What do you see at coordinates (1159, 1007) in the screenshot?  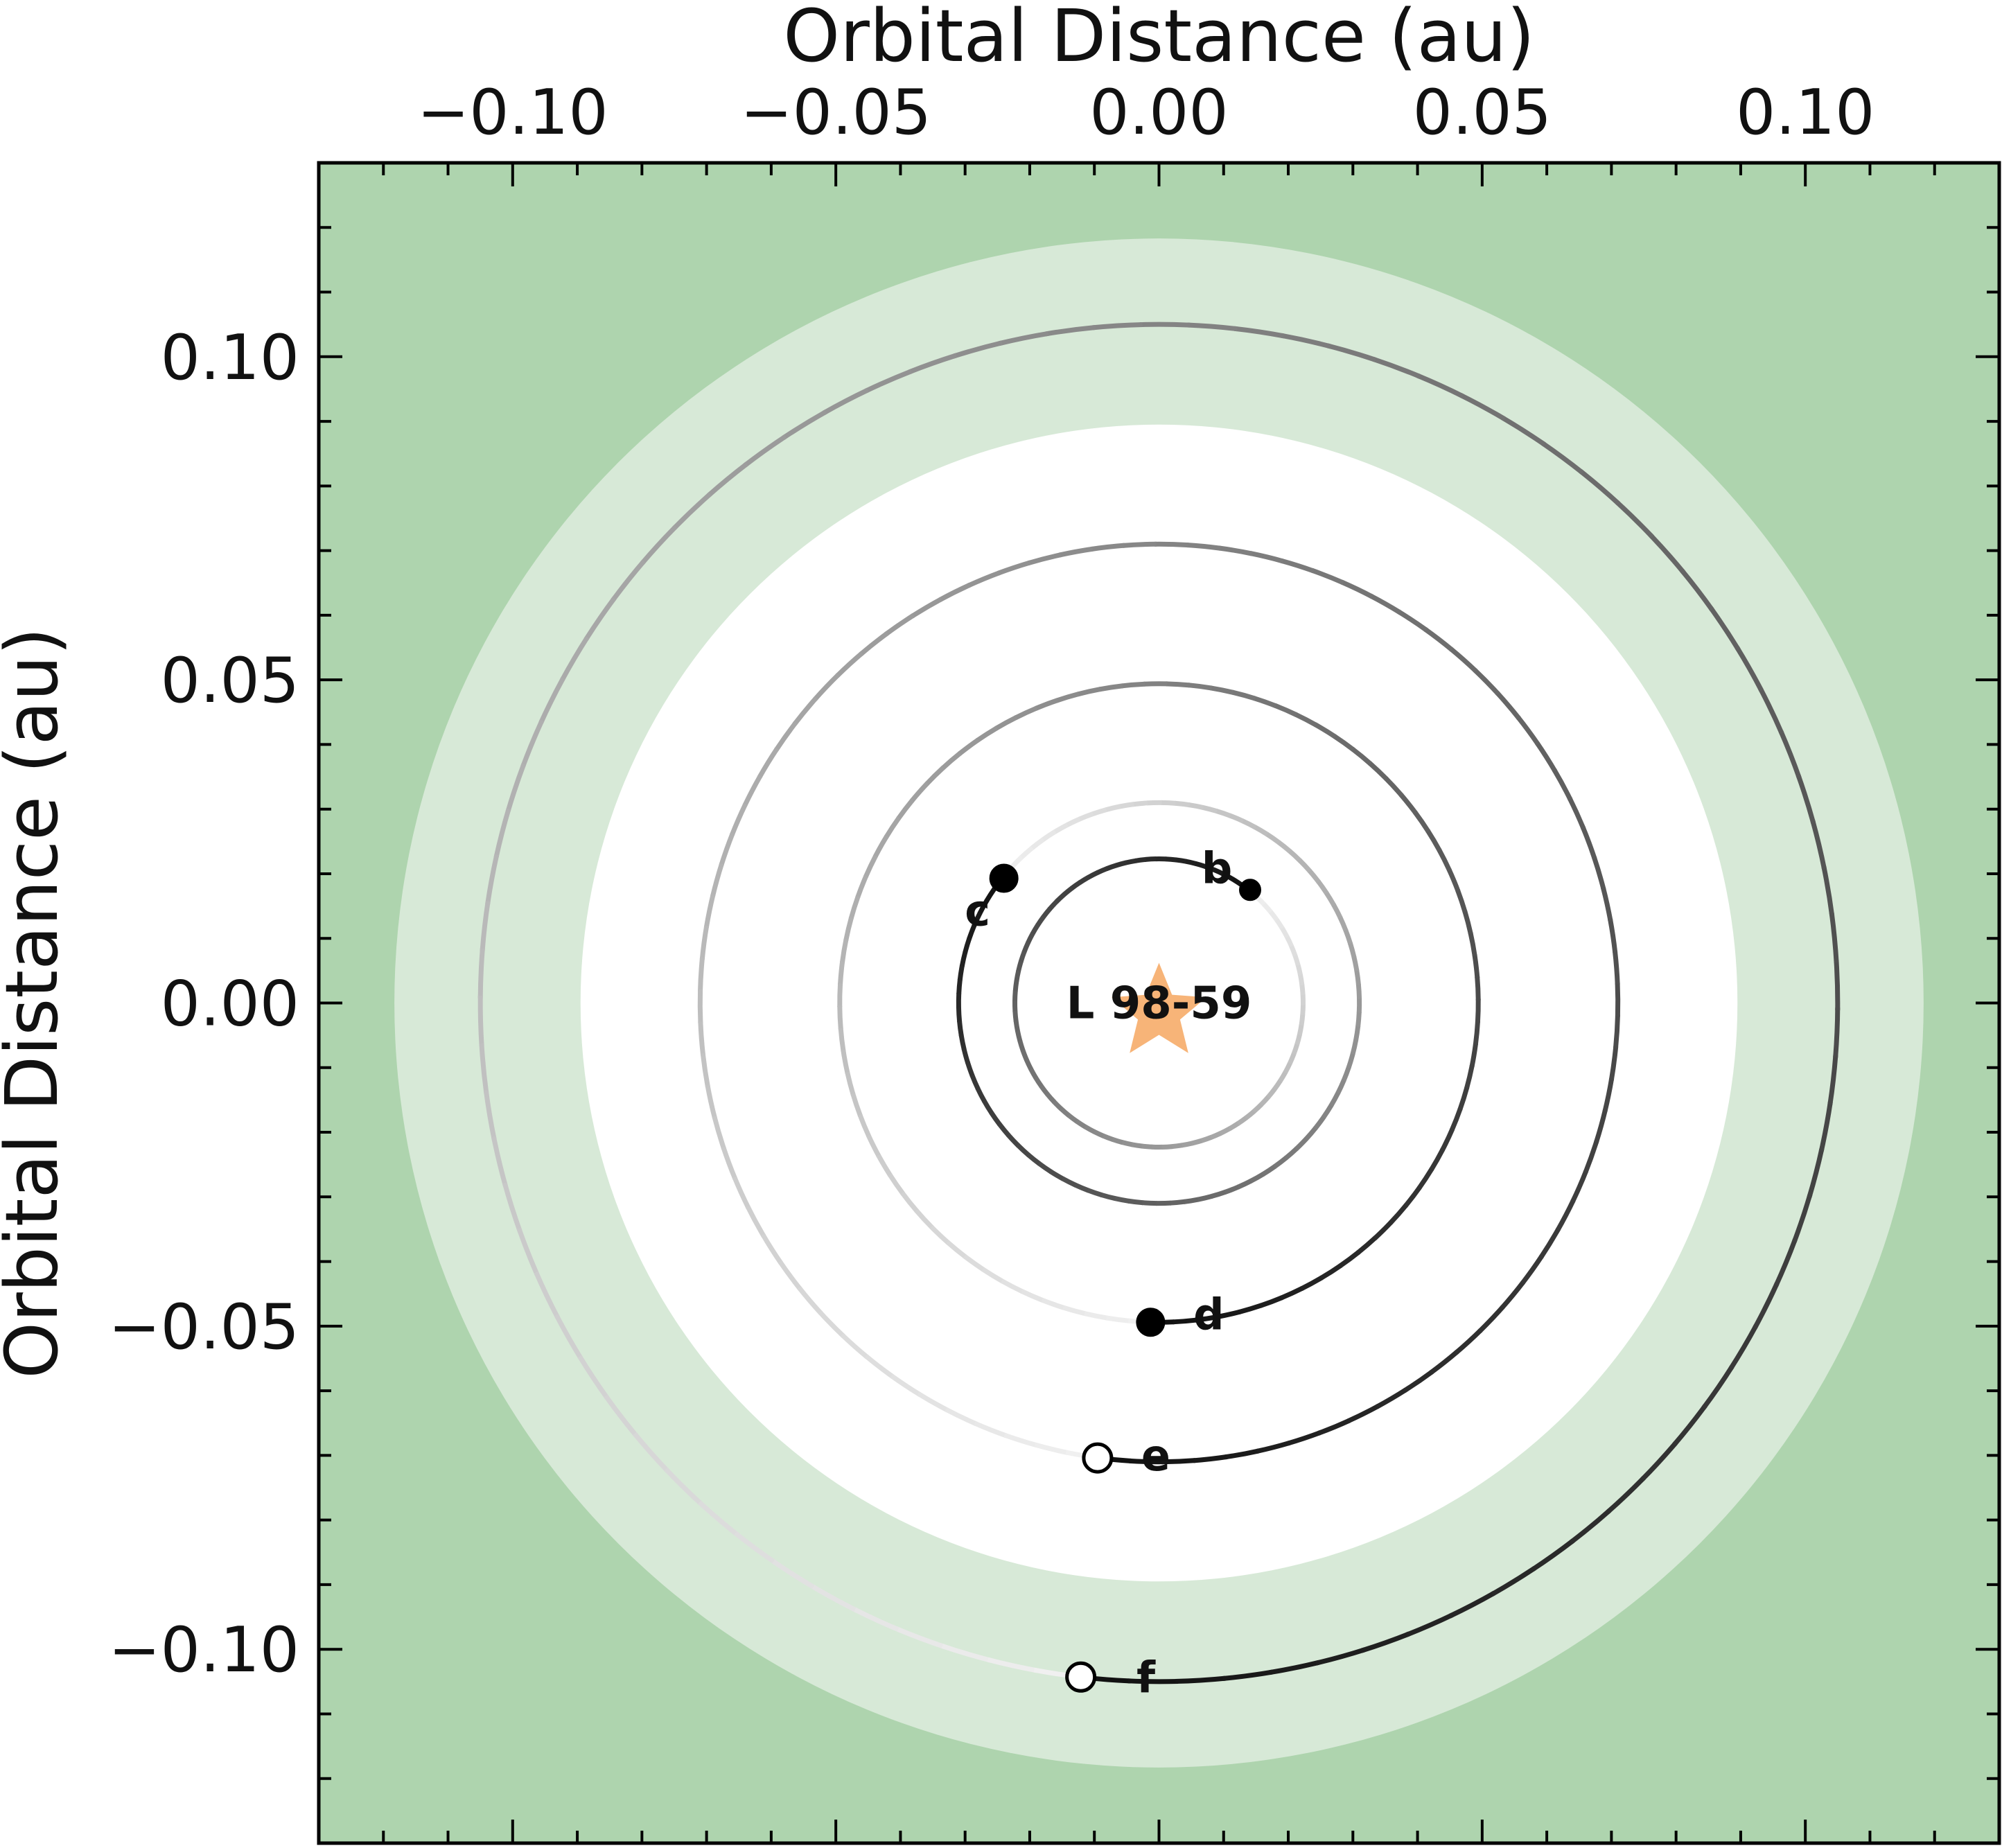 I see `star-marker` at bounding box center [1159, 1007].